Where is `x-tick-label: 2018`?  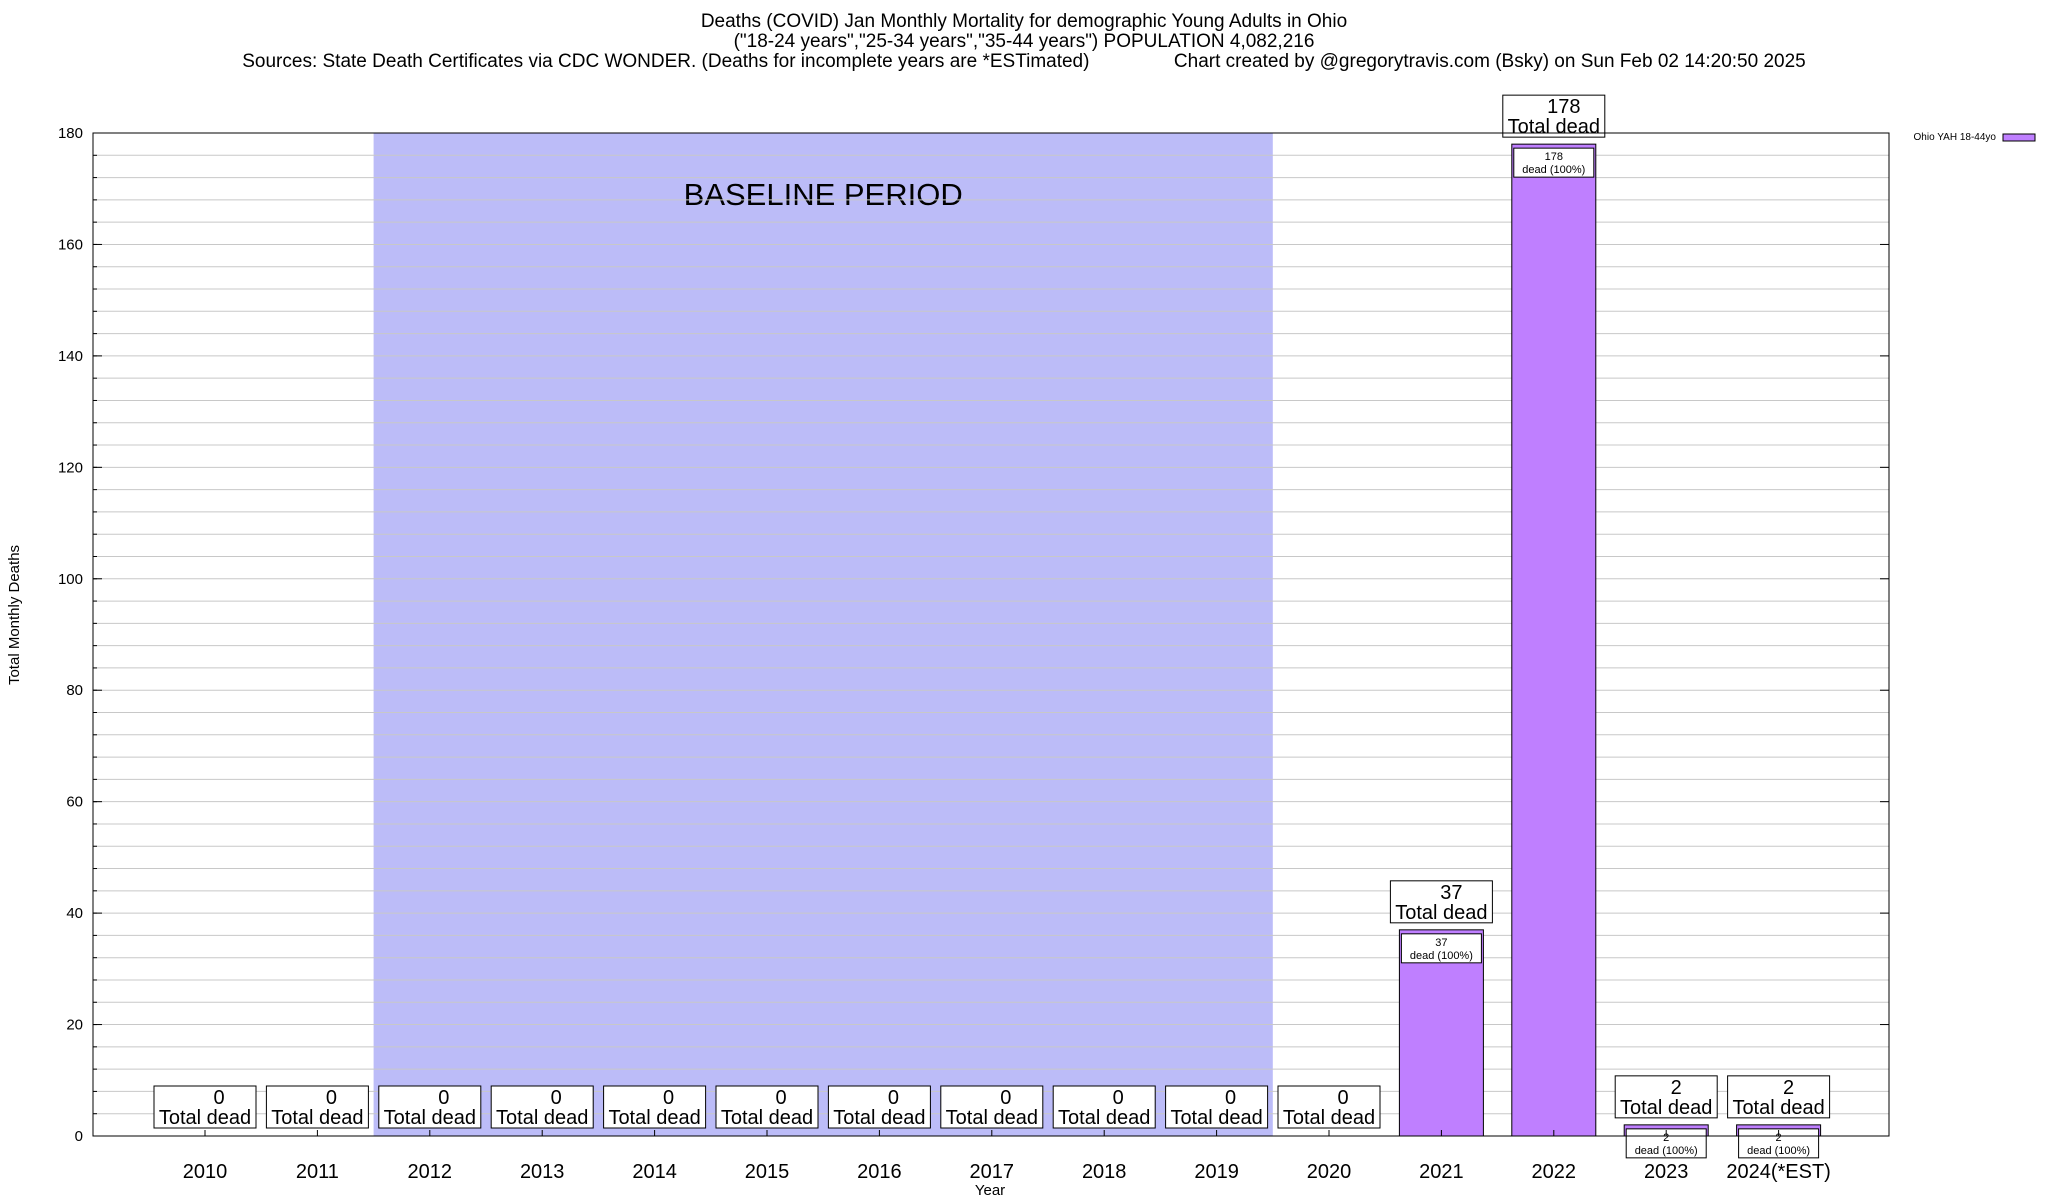 x-tick-label: 2018 is located at coordinates (1104, 1172).